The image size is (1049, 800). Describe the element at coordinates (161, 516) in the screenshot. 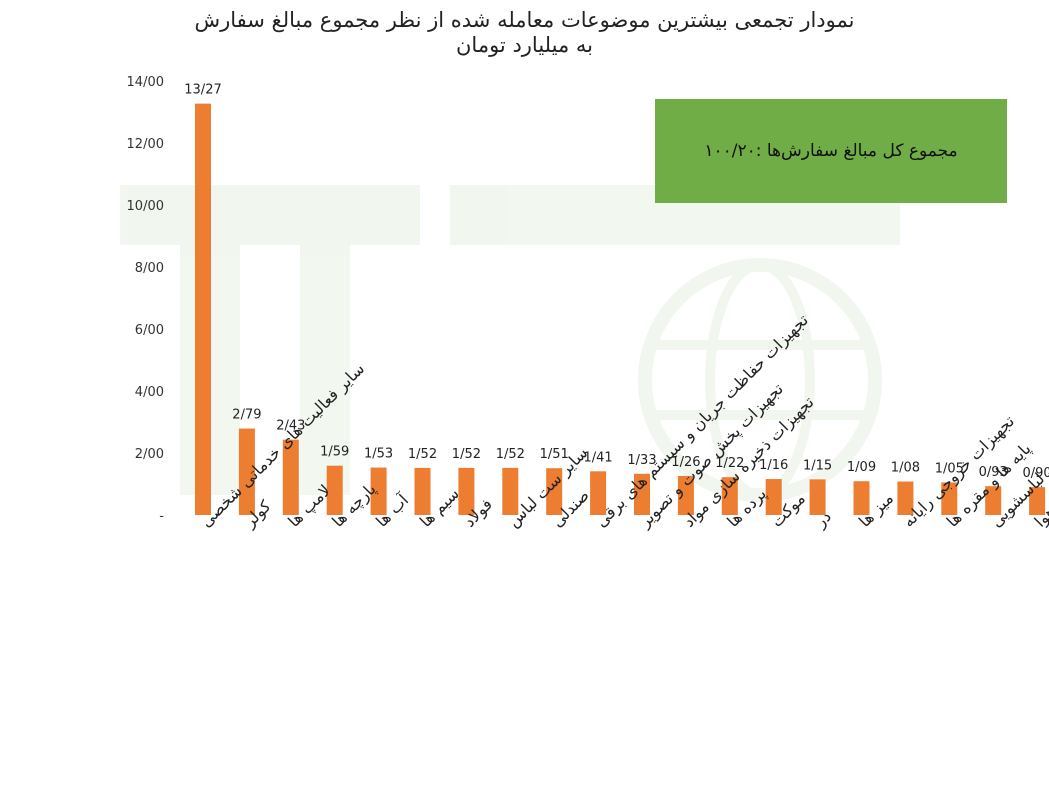

I see `y-tick-label: -` at that location.